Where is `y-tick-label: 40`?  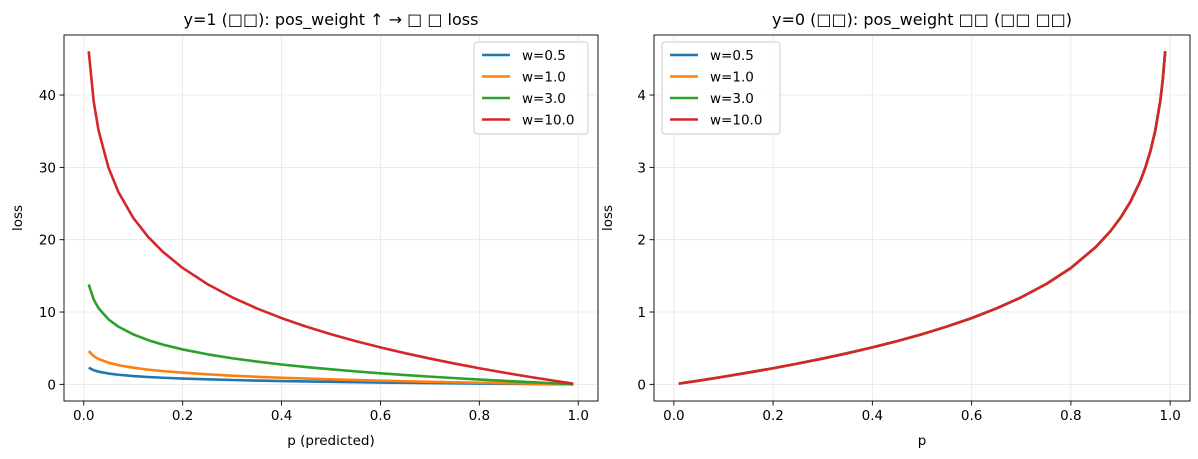
y-tick-label: 40 is located at coordinates (47, 96).